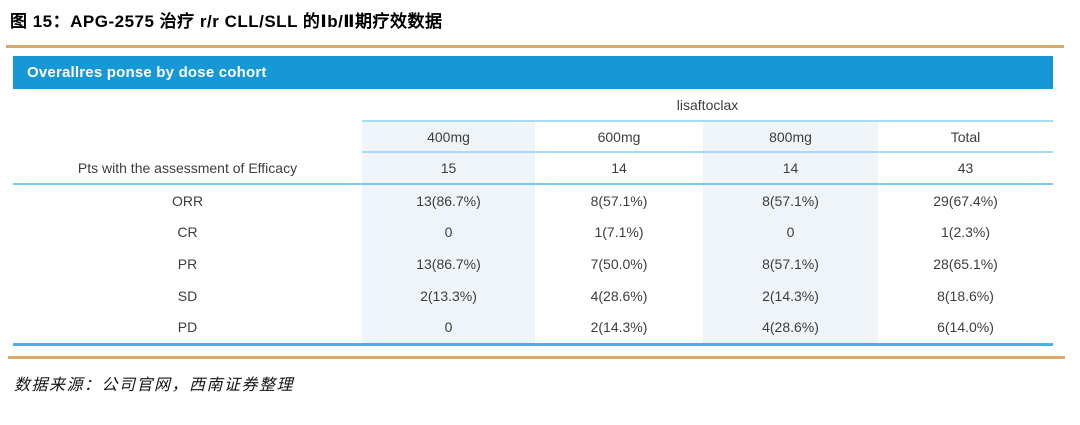 This screenshot has height=425, width=1080. I want to click on cell-800mg: 4(28.6%), so click(790, 328).